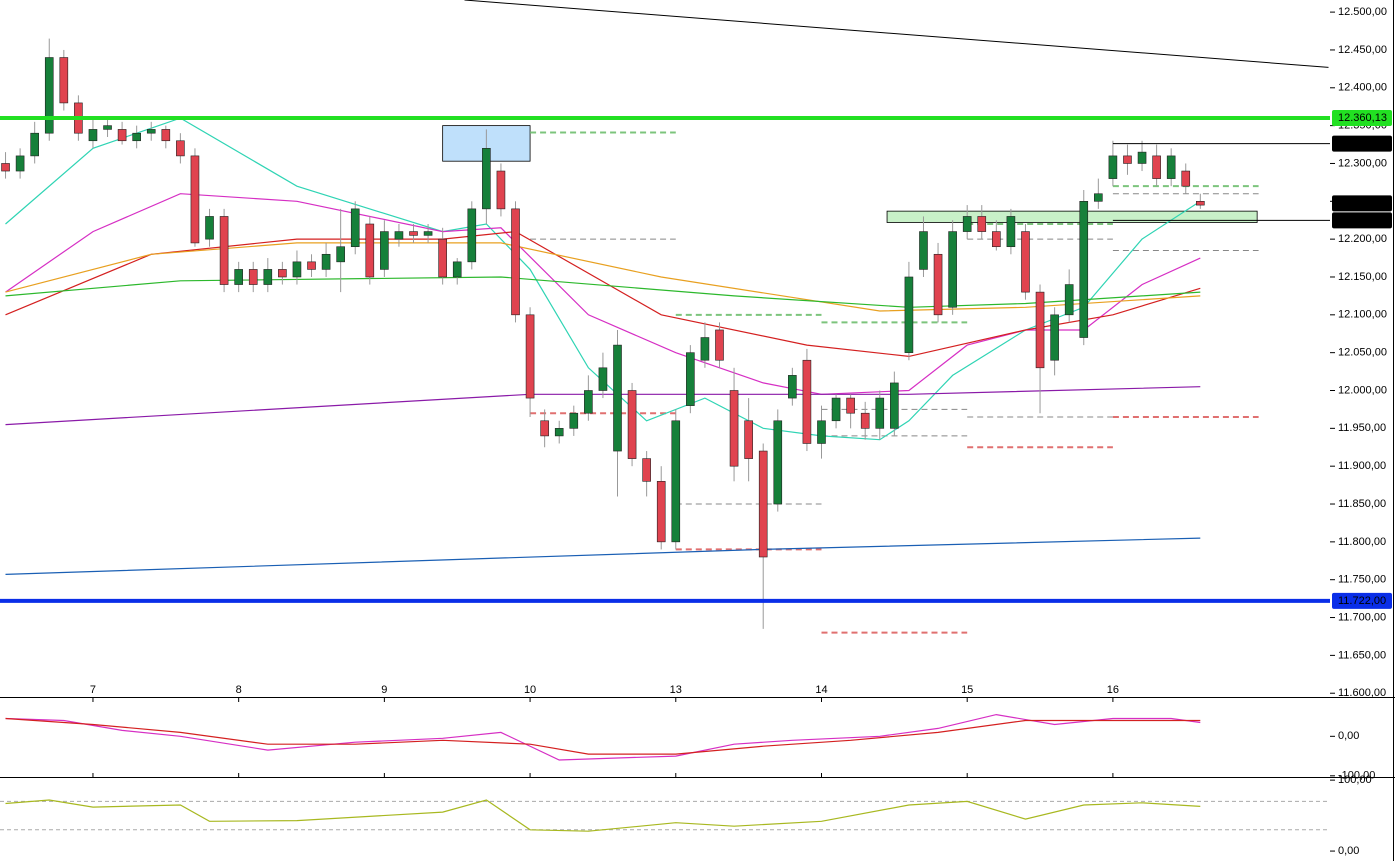 The width and height of the screenshot is (1395, 861). I want to click on y-tick-label: 12.500,00, so click(1362, 12).